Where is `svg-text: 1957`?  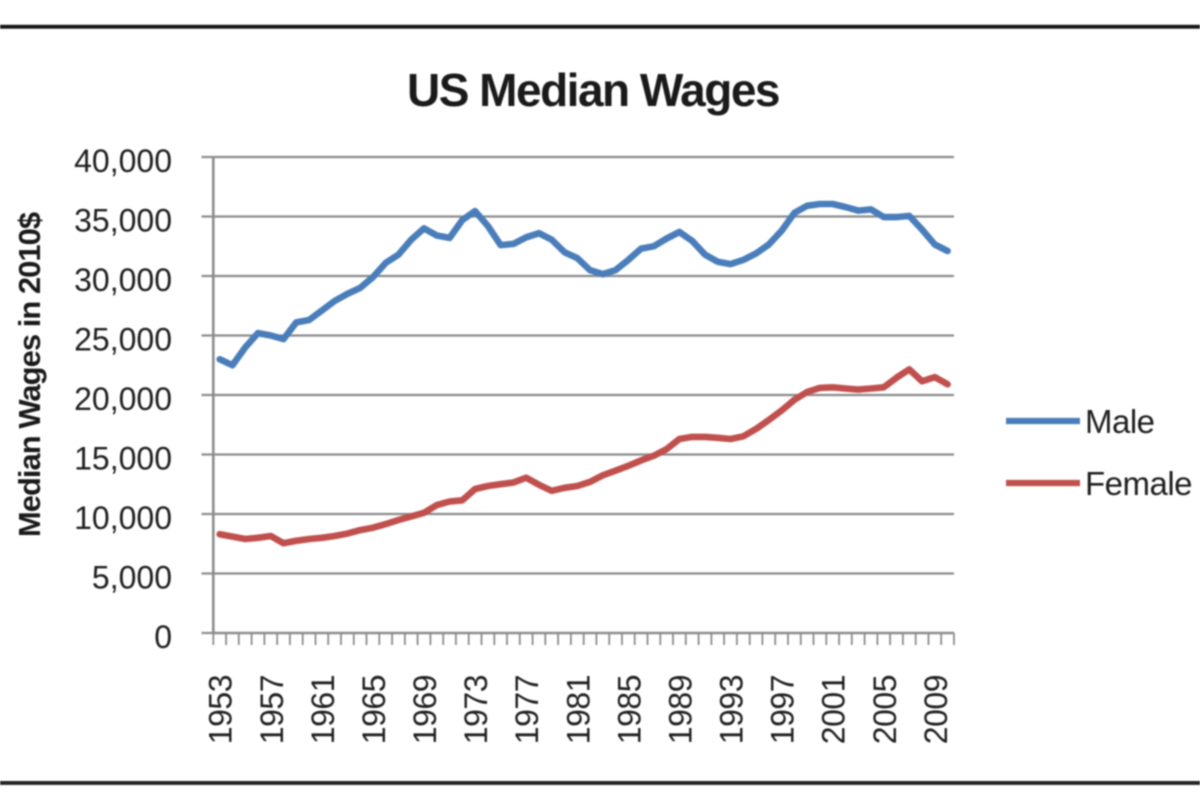 svg-text: 1957 is located at coordinates (272, 709).